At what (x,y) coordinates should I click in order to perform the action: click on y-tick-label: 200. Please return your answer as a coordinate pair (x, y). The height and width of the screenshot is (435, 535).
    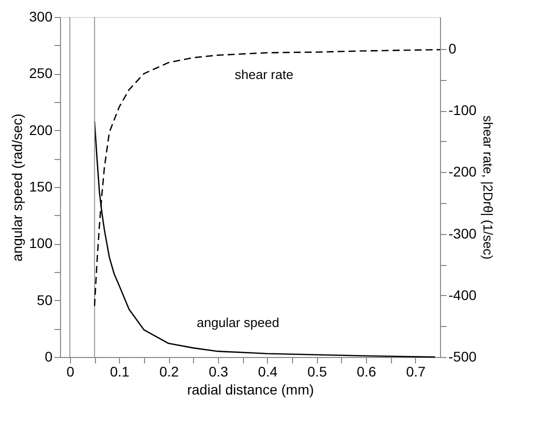
    Looking at the image, I should click on (41, 130).